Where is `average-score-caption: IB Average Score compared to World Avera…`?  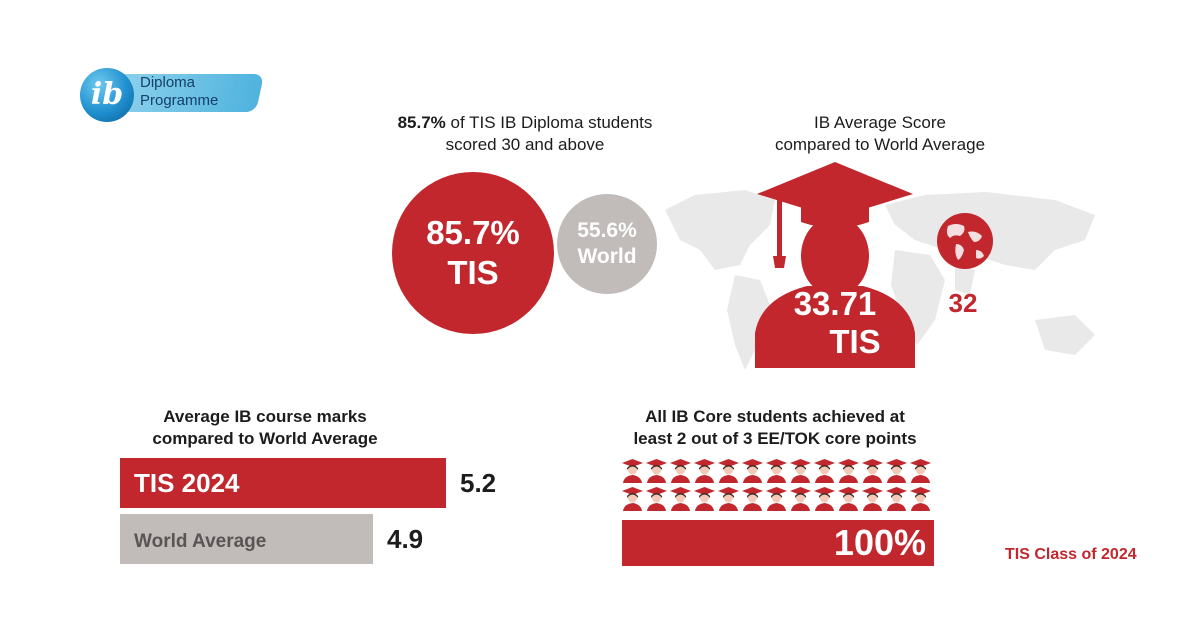 average-score-caption: IB Average Score compared to World Avera… is located at coordinates (880, 134).